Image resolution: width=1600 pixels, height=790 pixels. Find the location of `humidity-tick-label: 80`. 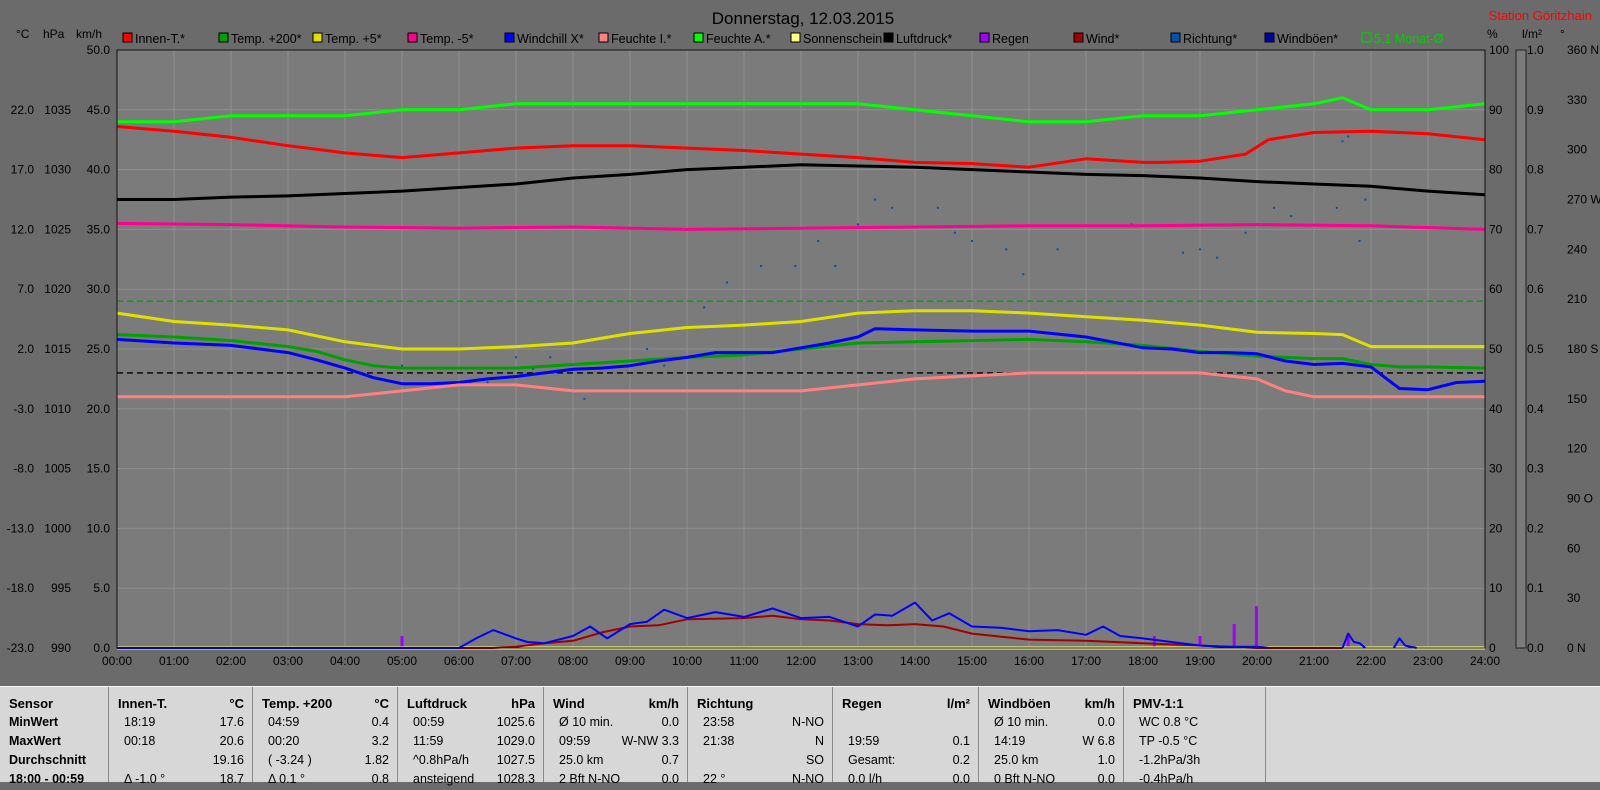

humidity-tick-label: 80 is located at coordinates (1496, 170).